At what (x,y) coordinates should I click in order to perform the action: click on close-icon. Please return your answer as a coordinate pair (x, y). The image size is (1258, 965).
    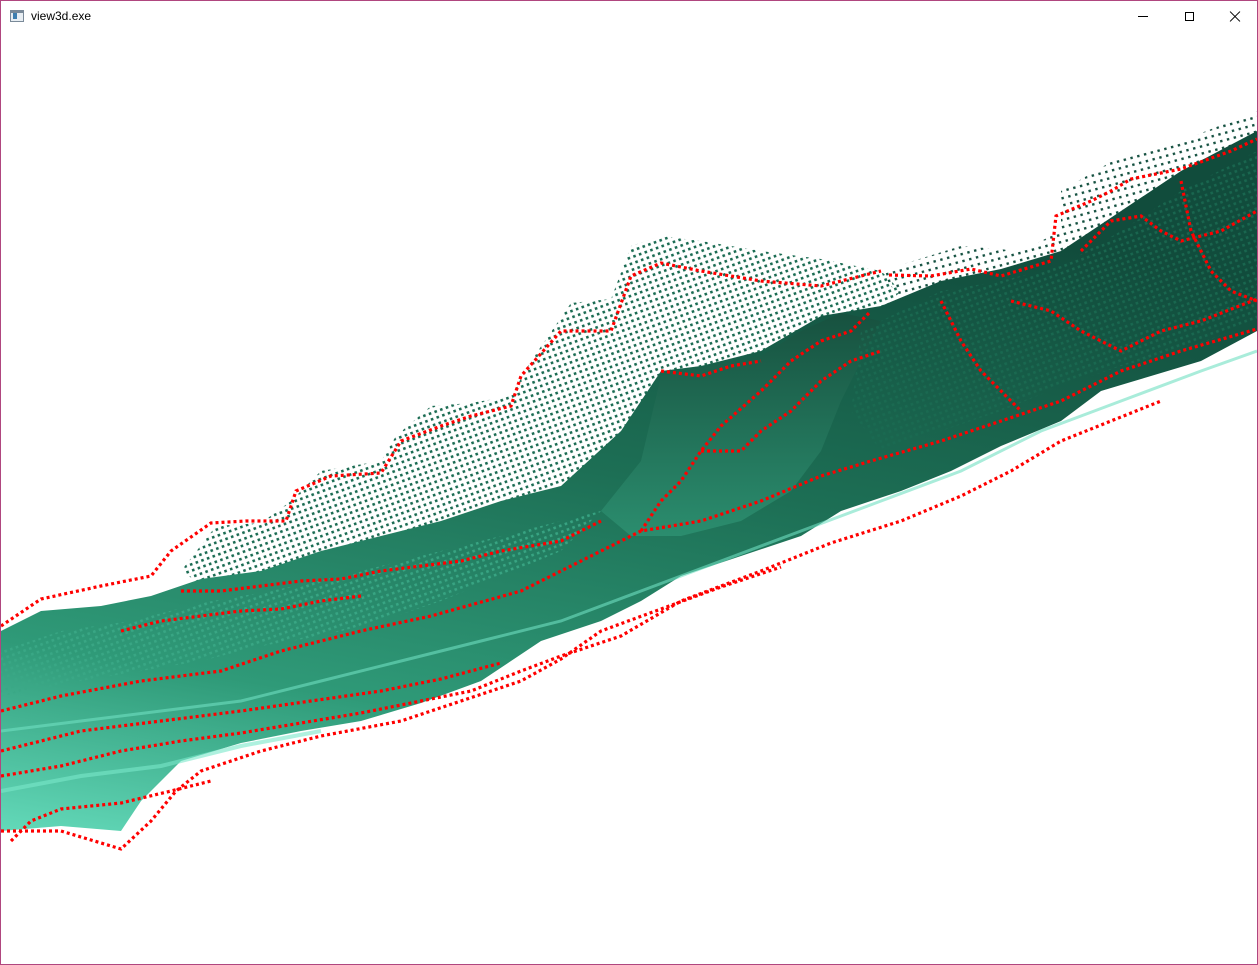
    Looking at the image, I should click on (1235, 16).